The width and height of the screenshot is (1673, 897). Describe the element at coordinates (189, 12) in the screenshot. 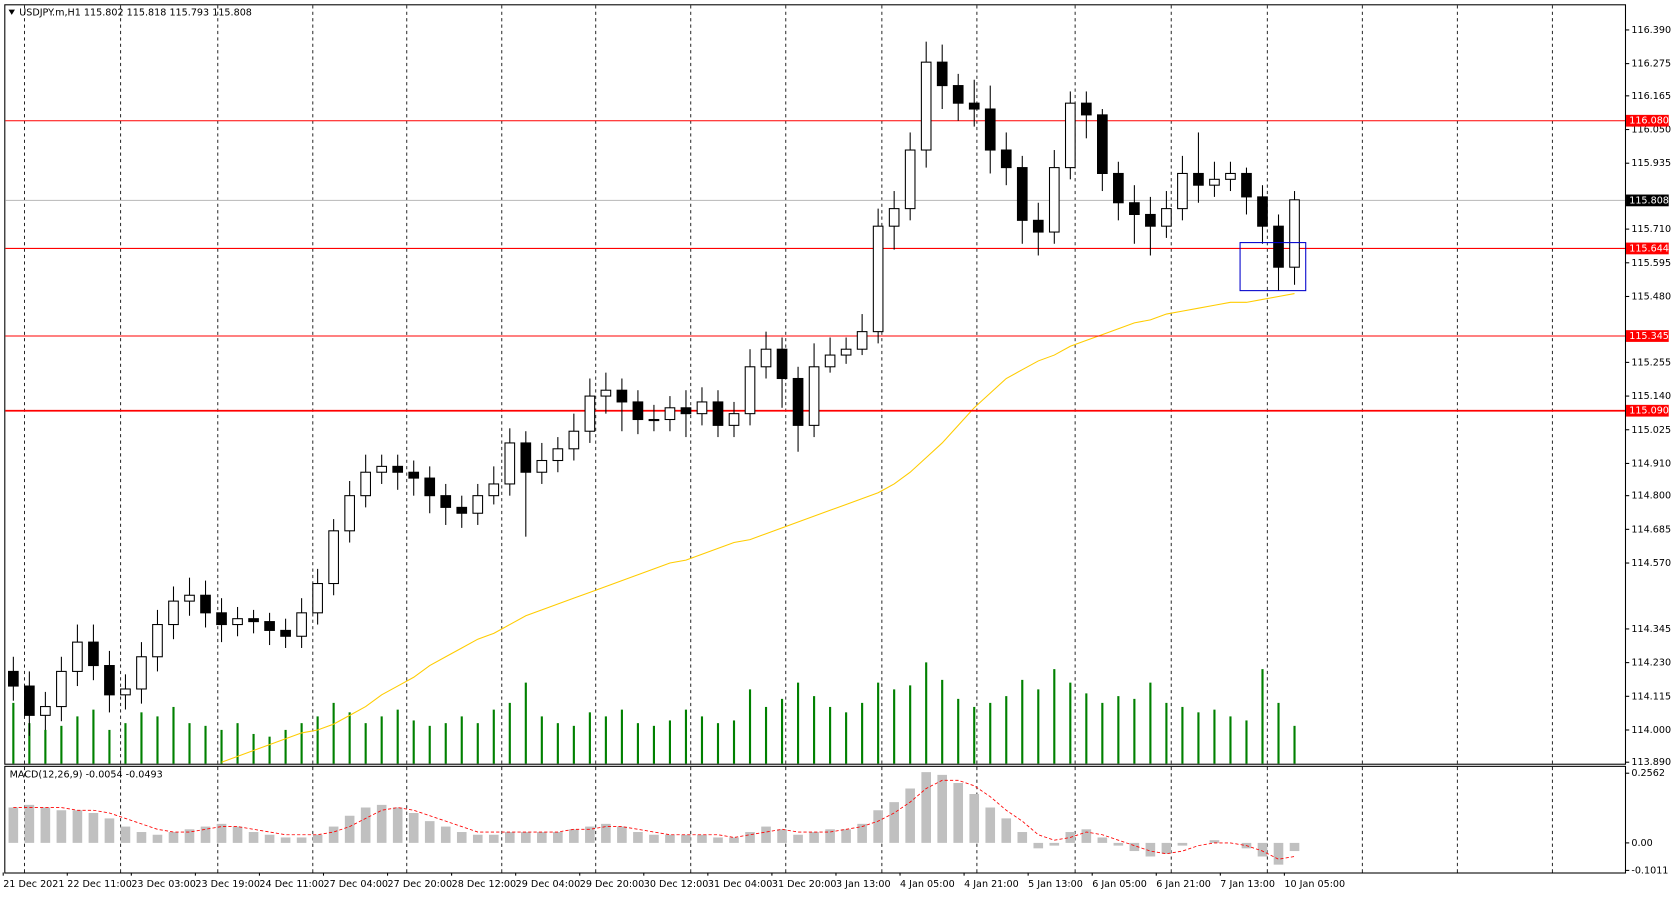

I see `header-low: 115.793` at that location.